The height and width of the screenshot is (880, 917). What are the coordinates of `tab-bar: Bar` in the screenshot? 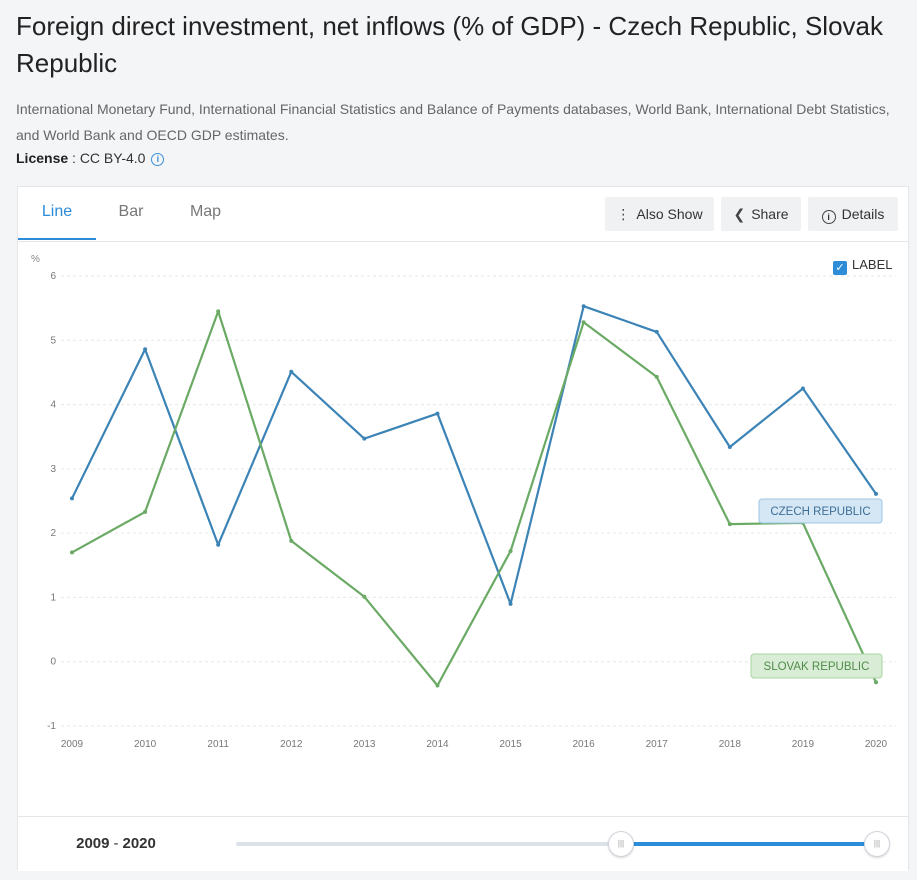 It's located at (131, 211).